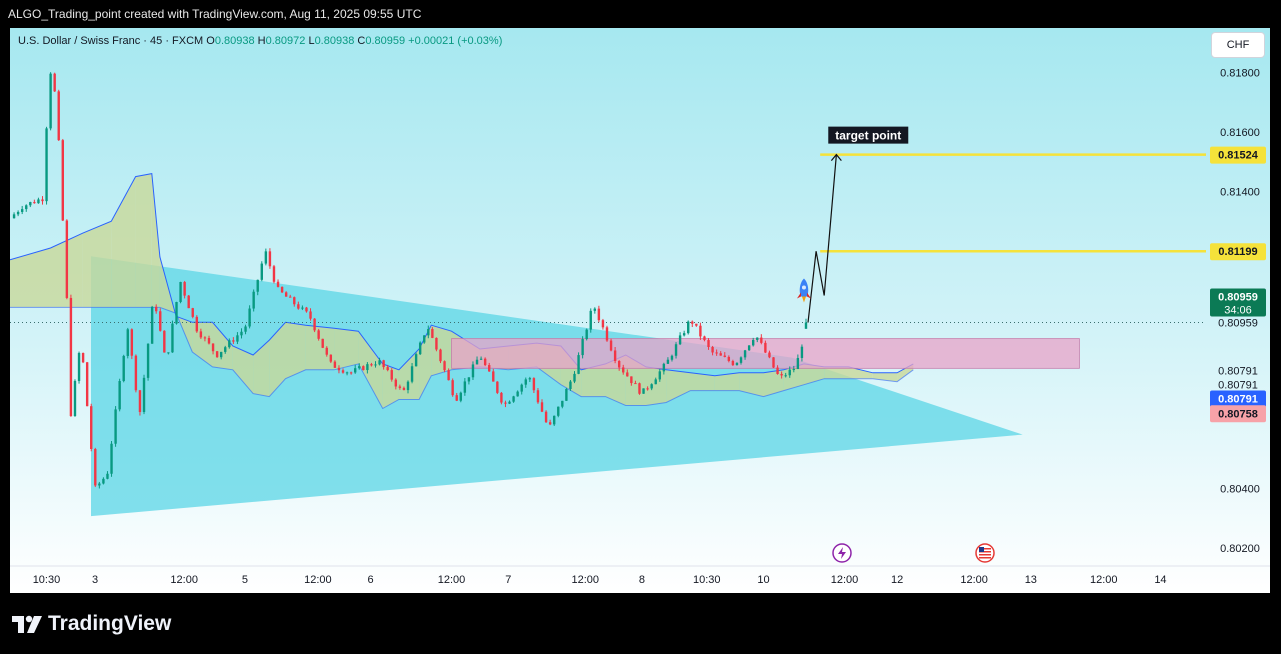 The image size is (1281, 654). Describe the element at coordinates (1031, 580) in the screenshot. I see `x-tick-label: 13` at that location.